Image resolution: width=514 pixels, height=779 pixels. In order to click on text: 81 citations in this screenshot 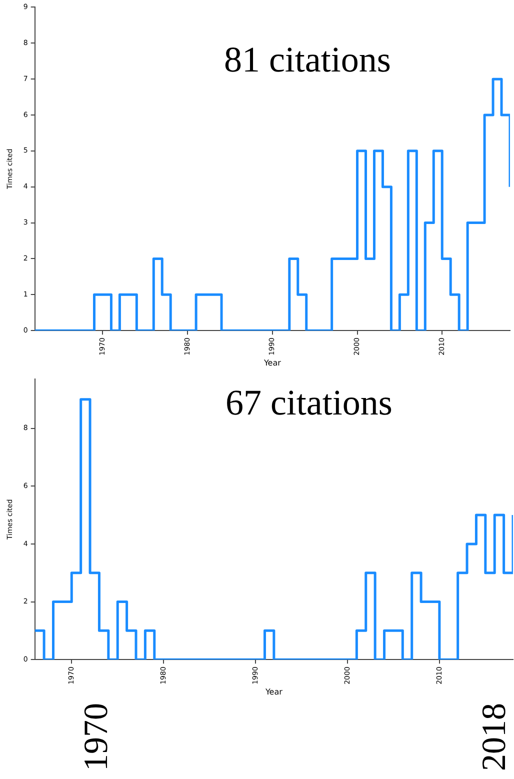, I will do `click(307, 60)`.